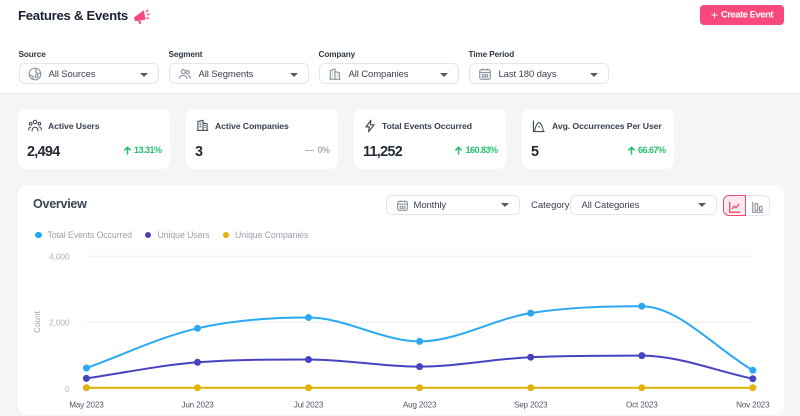 The image size is (800, 416). Describe the element at coordinates (59, 323) in the screenshot. I see `svg-text: 2,000` at that location.